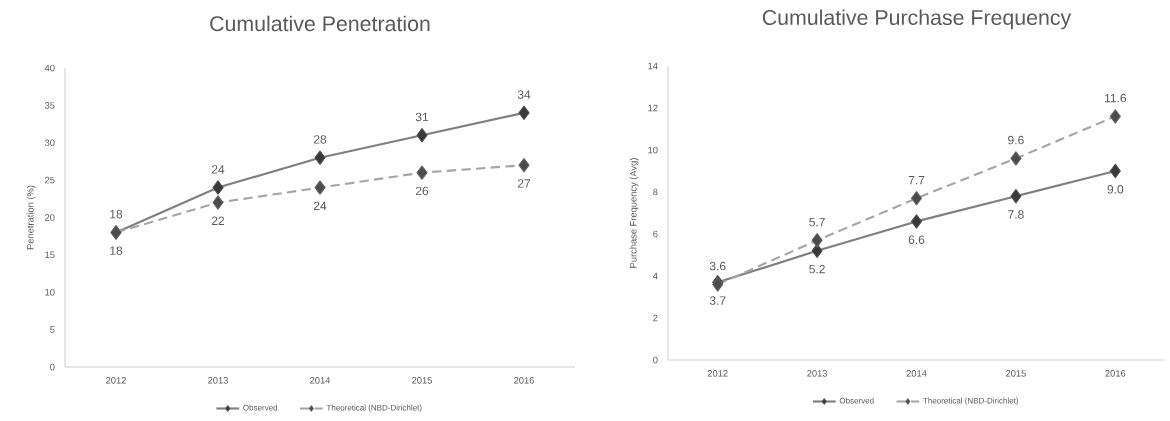 The height and width of the screenshot is (421, 1170). Describe the element at coordinates (717, 266) in the screenshot. I see `data-label: 3.6` at that location.